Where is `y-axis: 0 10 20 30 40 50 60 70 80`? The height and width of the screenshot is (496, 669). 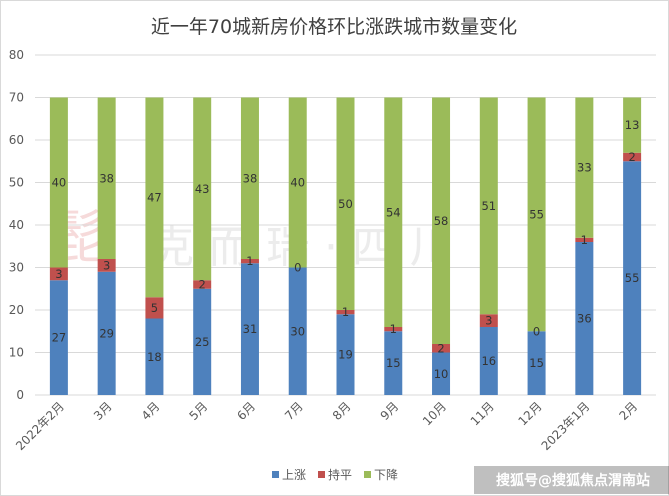
y-axis: 0 10 20 30 40 50 60 70 80 is located at coordinates (16, 225).